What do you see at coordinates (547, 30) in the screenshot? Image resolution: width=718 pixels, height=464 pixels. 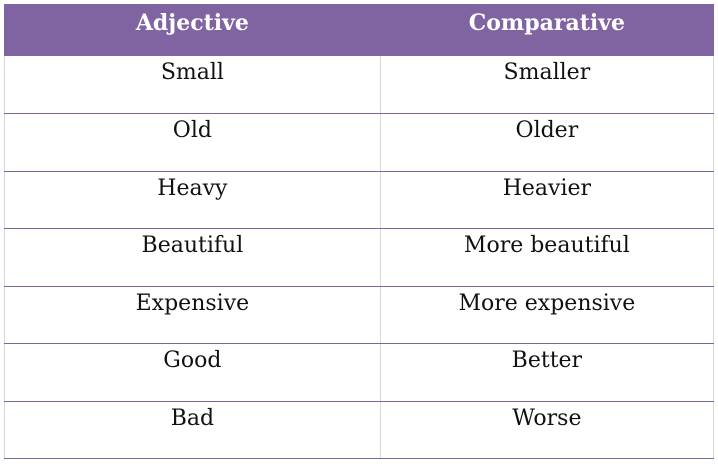 I see `header-comparative: Comparative` at bounding box center [547, 30].